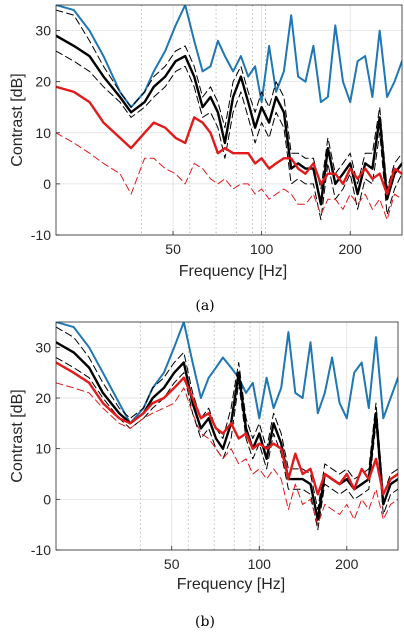  I want to click on chart-b-x-axis-label: Frequency [Hz], so click(231, 584).